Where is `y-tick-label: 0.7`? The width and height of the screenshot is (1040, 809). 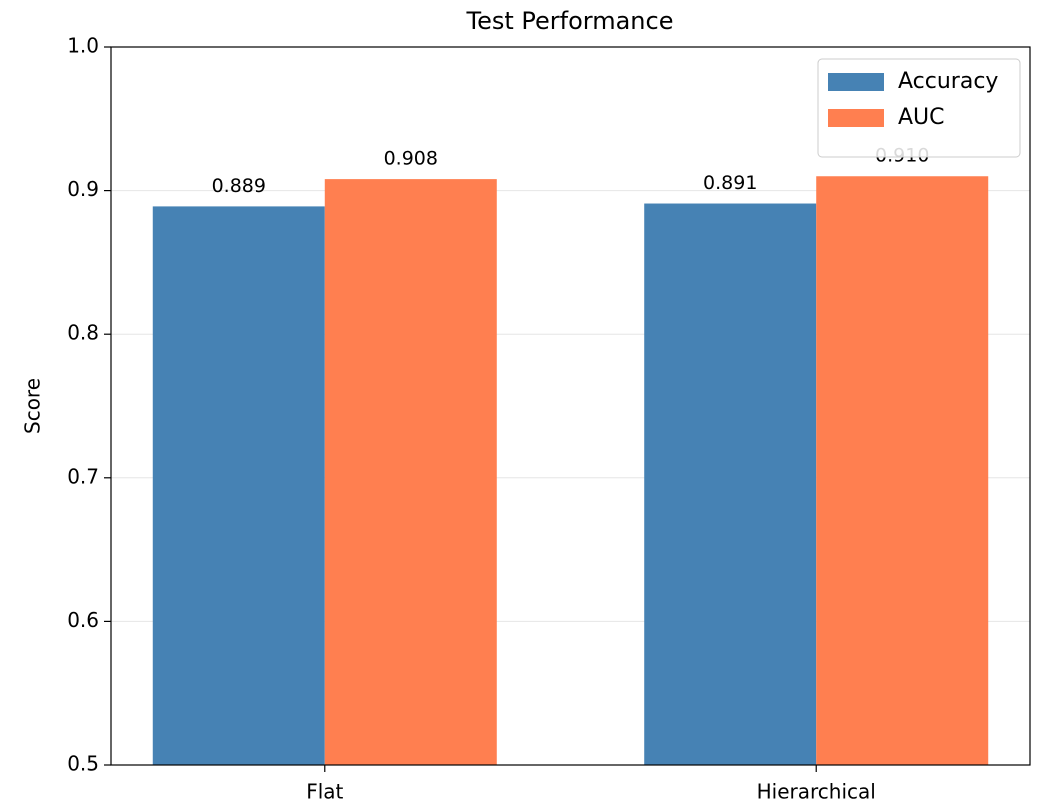
y-tick-label: 0.7 is located at coordinates (83, 476).